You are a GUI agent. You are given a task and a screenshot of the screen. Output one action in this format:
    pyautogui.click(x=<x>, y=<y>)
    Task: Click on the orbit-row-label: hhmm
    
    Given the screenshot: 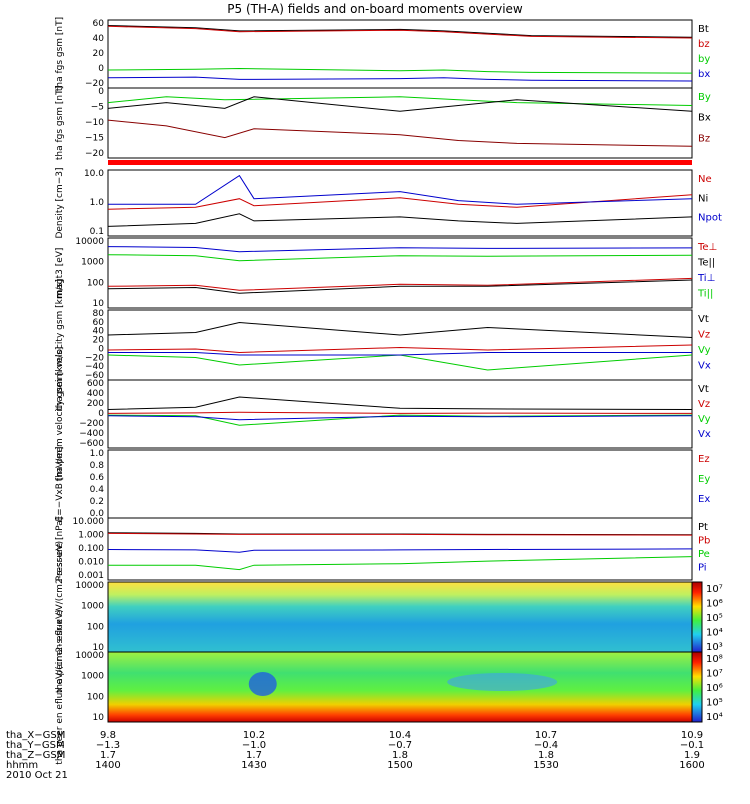 What is the action you would take?
    pyautogui.click(x=22, y=765)
    